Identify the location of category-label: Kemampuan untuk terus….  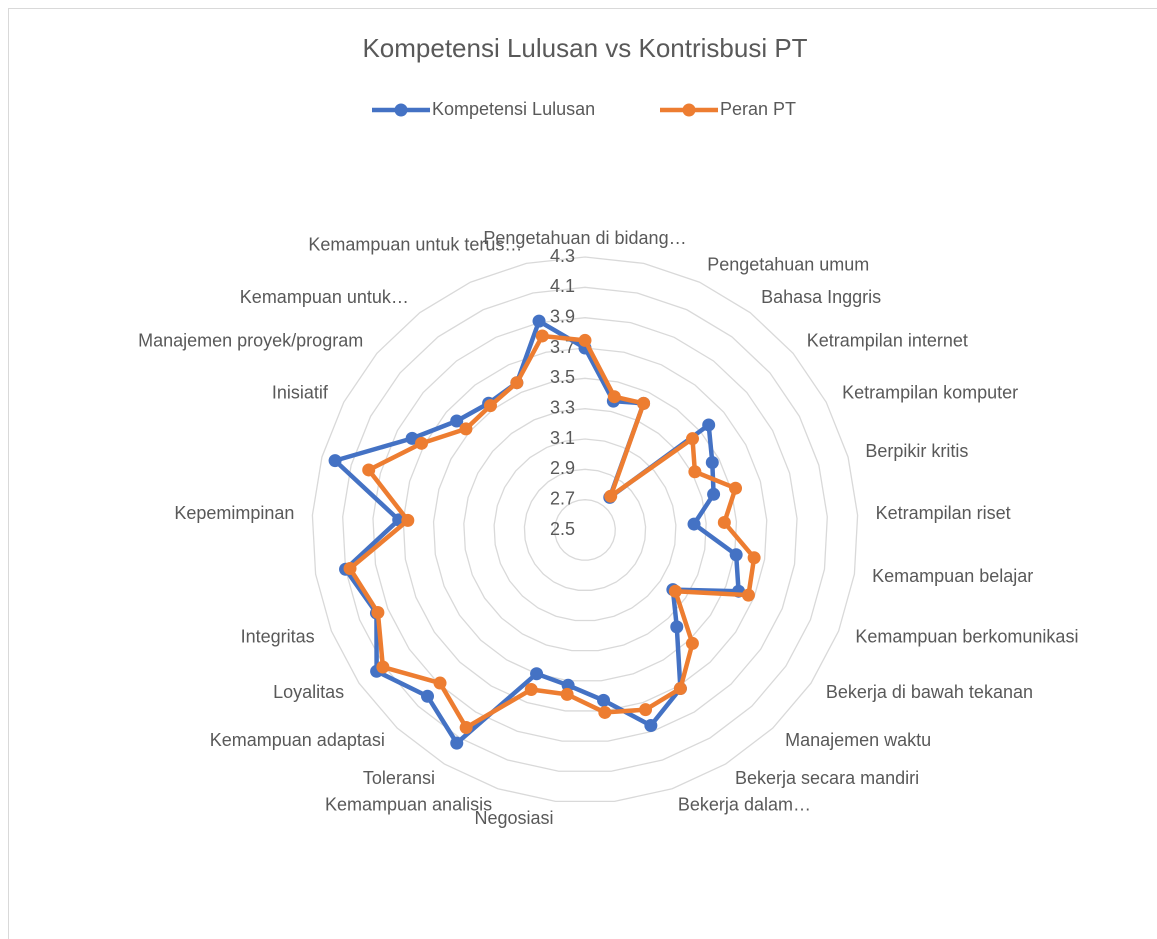
(415, 245).